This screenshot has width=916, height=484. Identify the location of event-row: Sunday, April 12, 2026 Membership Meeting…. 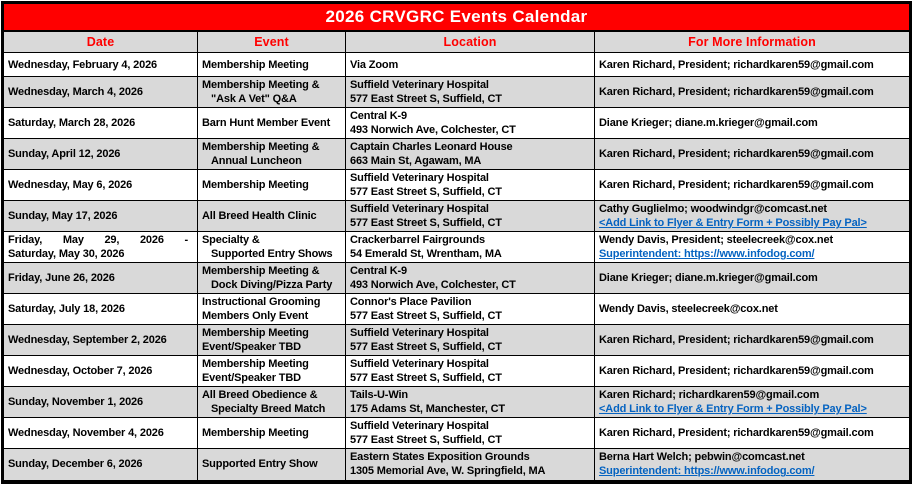
(457, 154).